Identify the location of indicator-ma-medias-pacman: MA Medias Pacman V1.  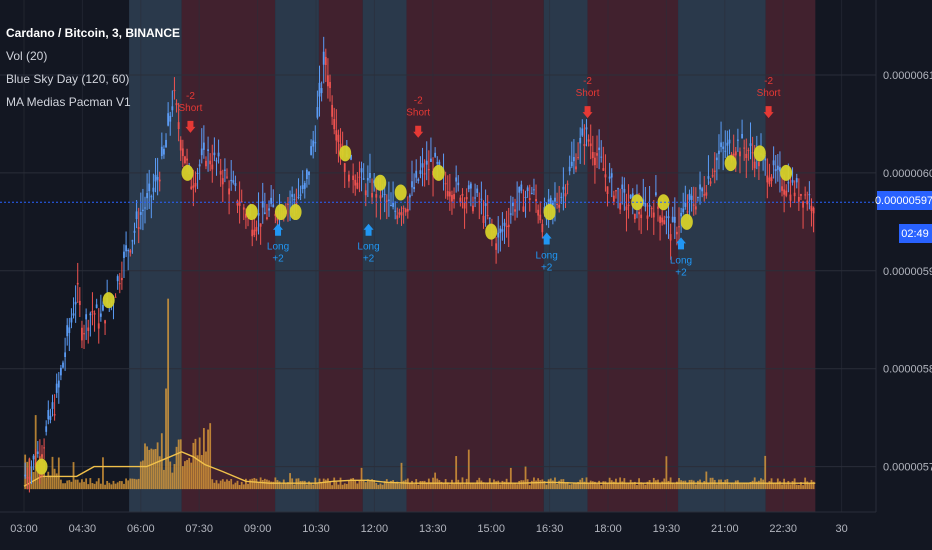
(68, 102).